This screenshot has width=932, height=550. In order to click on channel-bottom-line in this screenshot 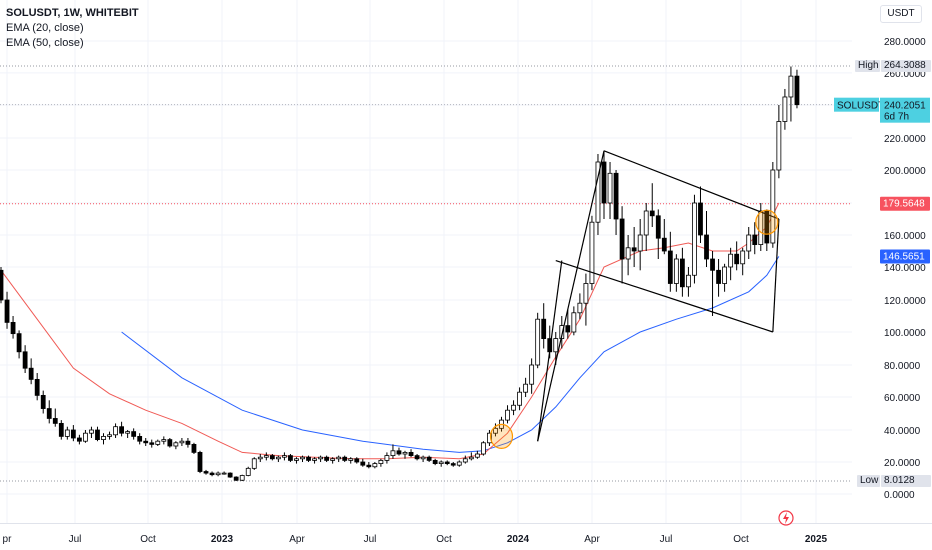, I will do `click(737, 320)`.